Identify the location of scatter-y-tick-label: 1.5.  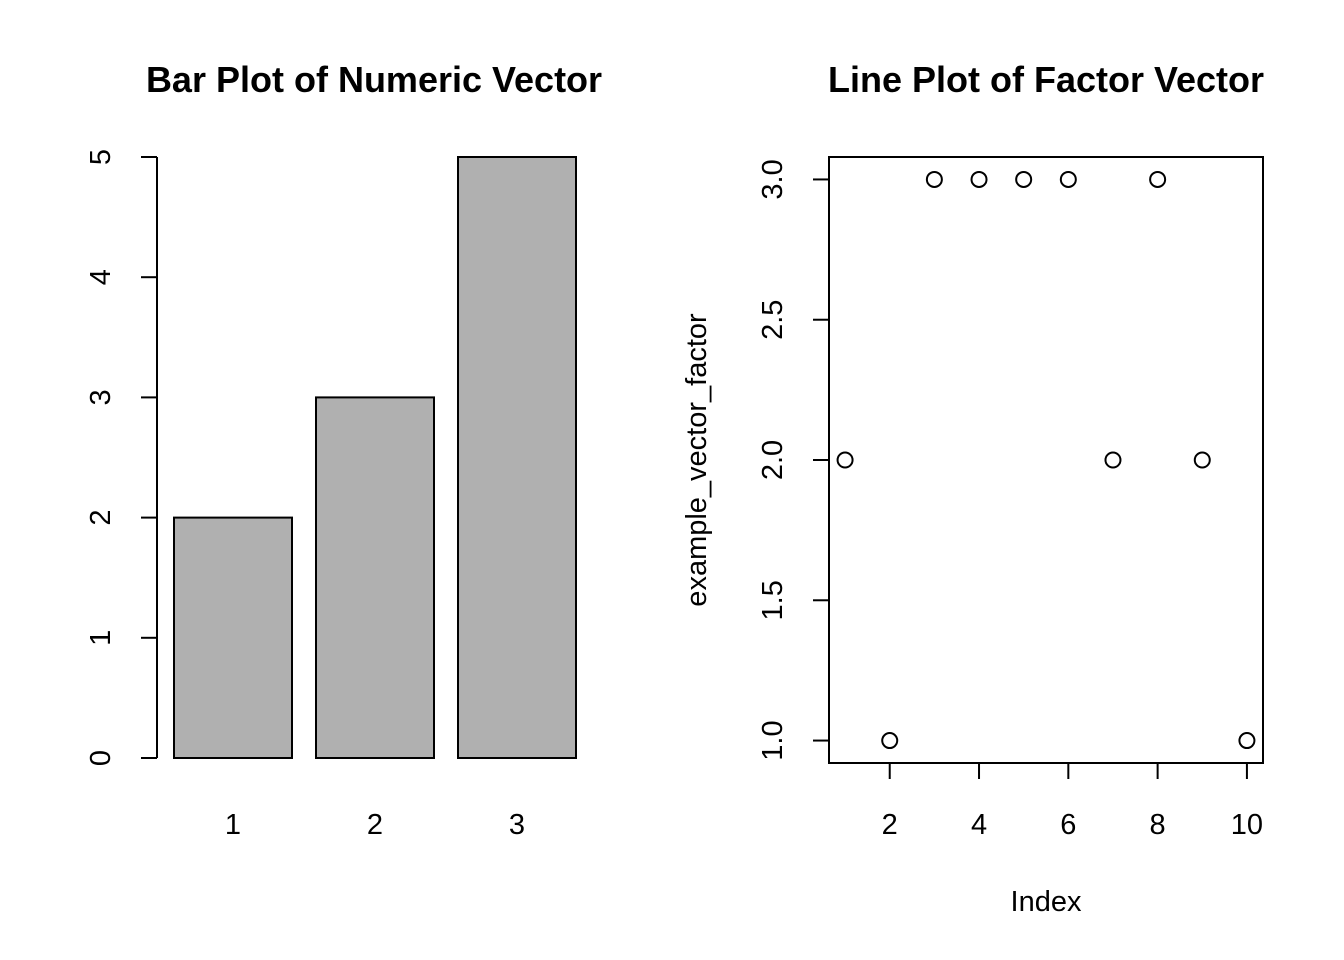
(773, 600).